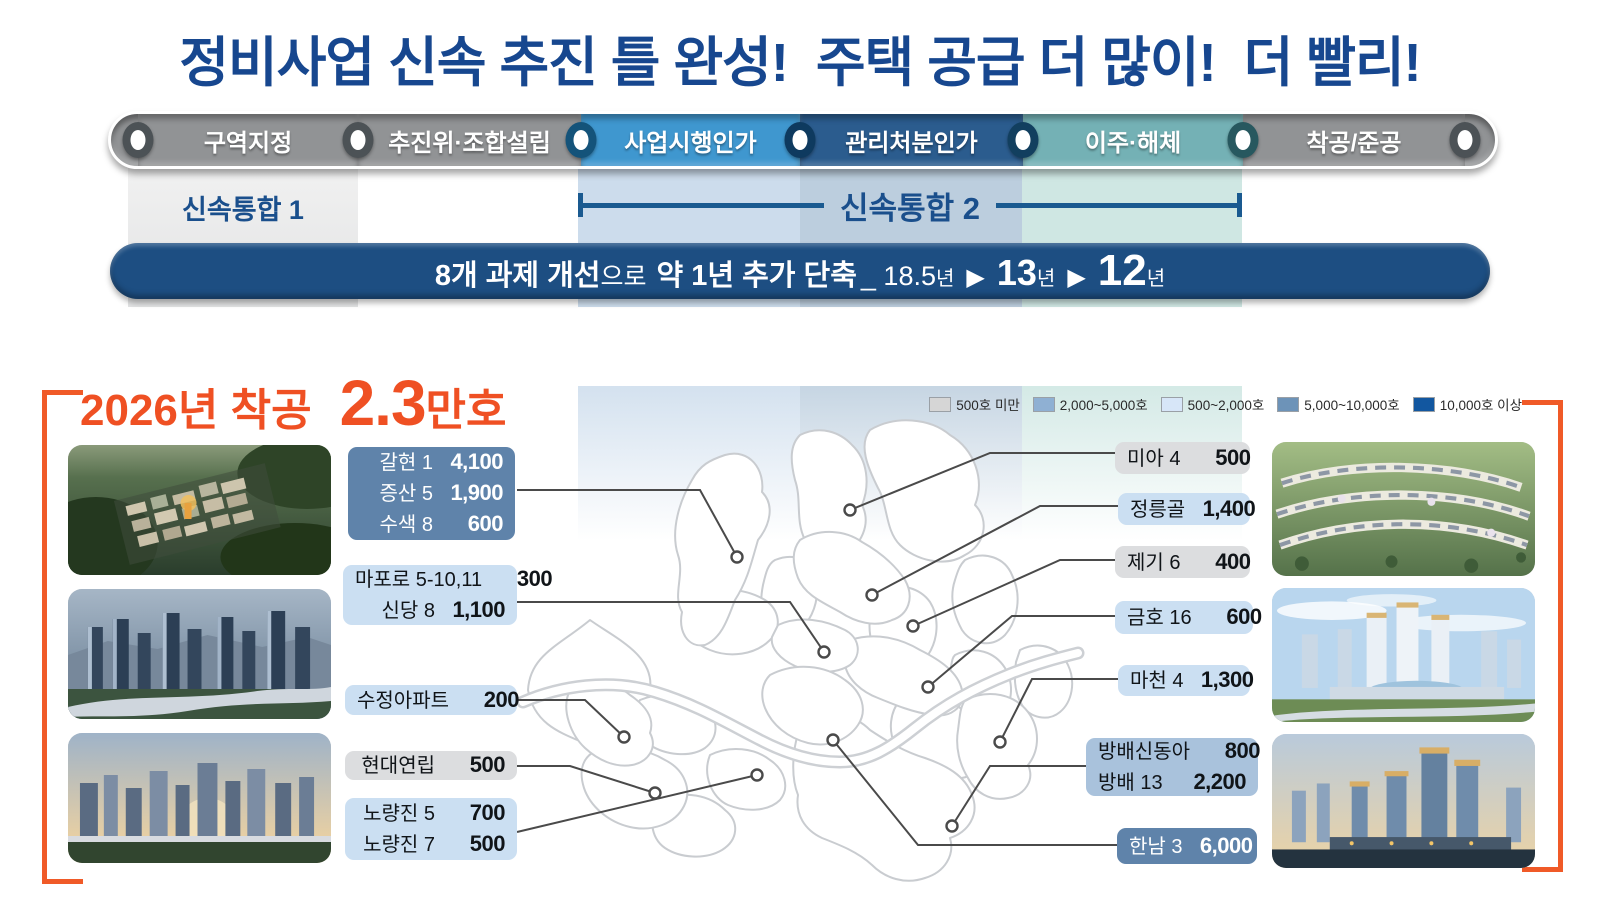 The height and width of the screenshot is (900, 1600). I want to click on callout-row: 갈현 1 4,100, so click(432, 462).